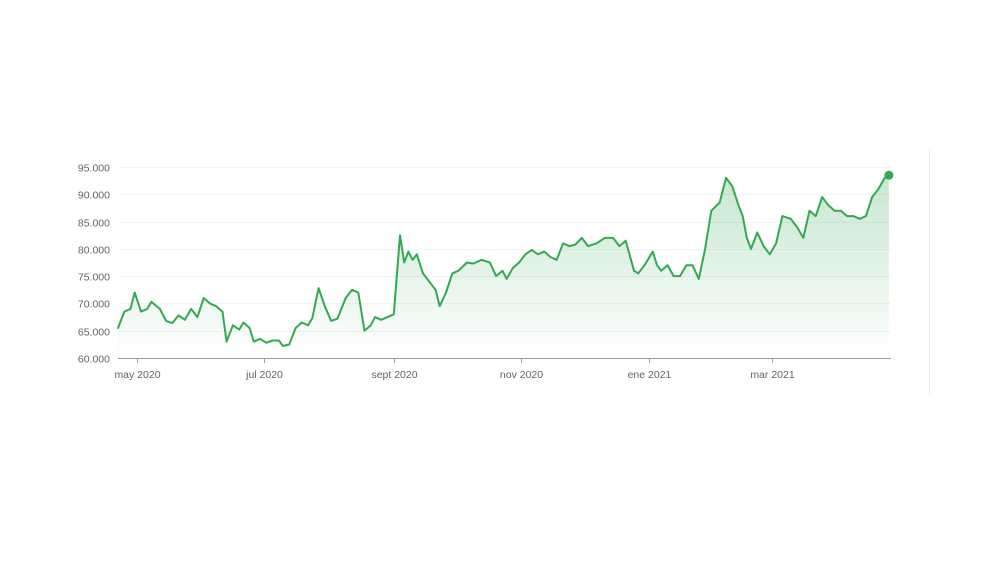 Image resolution: width=1000 pixels, height=562 pixels. I want to click on y-tick-label: 90.000, so click(94, 196).